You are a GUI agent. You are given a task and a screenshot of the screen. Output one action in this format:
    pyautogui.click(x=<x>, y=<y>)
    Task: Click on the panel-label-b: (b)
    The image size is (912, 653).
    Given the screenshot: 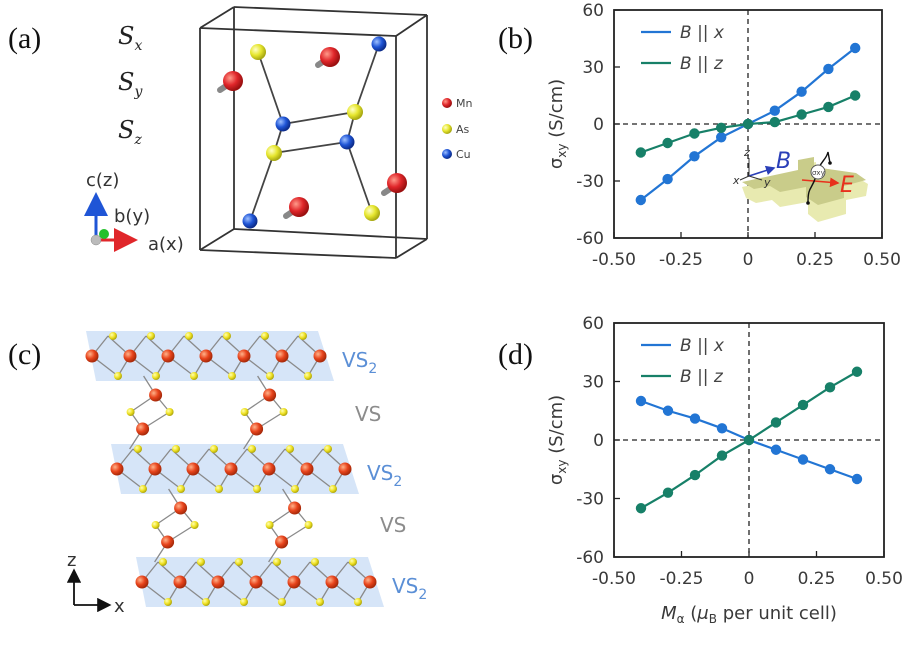 What is the action you would take?
    pyautogui.click(x=515, y=38)
    